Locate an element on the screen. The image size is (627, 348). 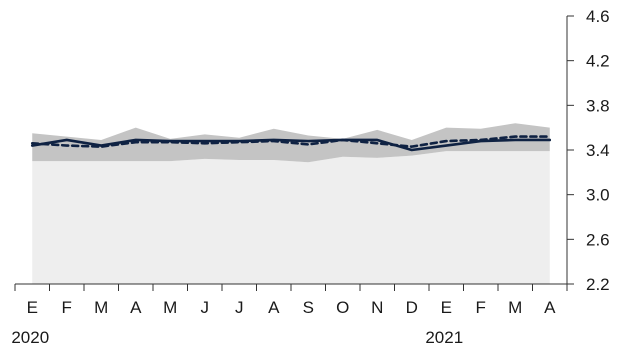
y-tick-label: 4.2 is located at coordinates (598, 61).